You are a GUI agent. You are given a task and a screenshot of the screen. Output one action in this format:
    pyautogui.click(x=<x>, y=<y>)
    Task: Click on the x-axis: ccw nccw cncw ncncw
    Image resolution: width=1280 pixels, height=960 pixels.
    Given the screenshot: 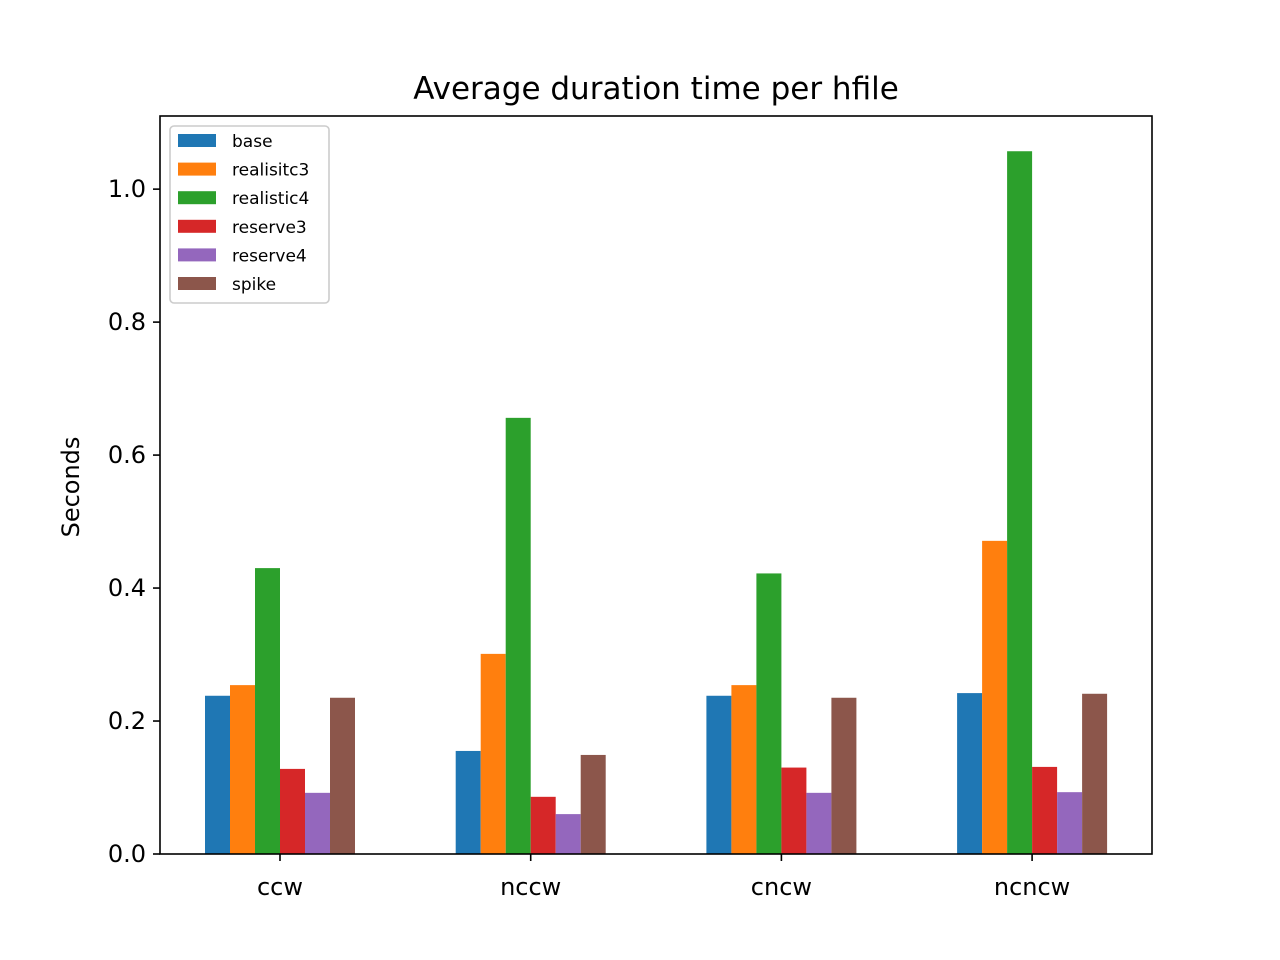 What is the action you would take?
    pyautogui.click(x=663, y=877)
    